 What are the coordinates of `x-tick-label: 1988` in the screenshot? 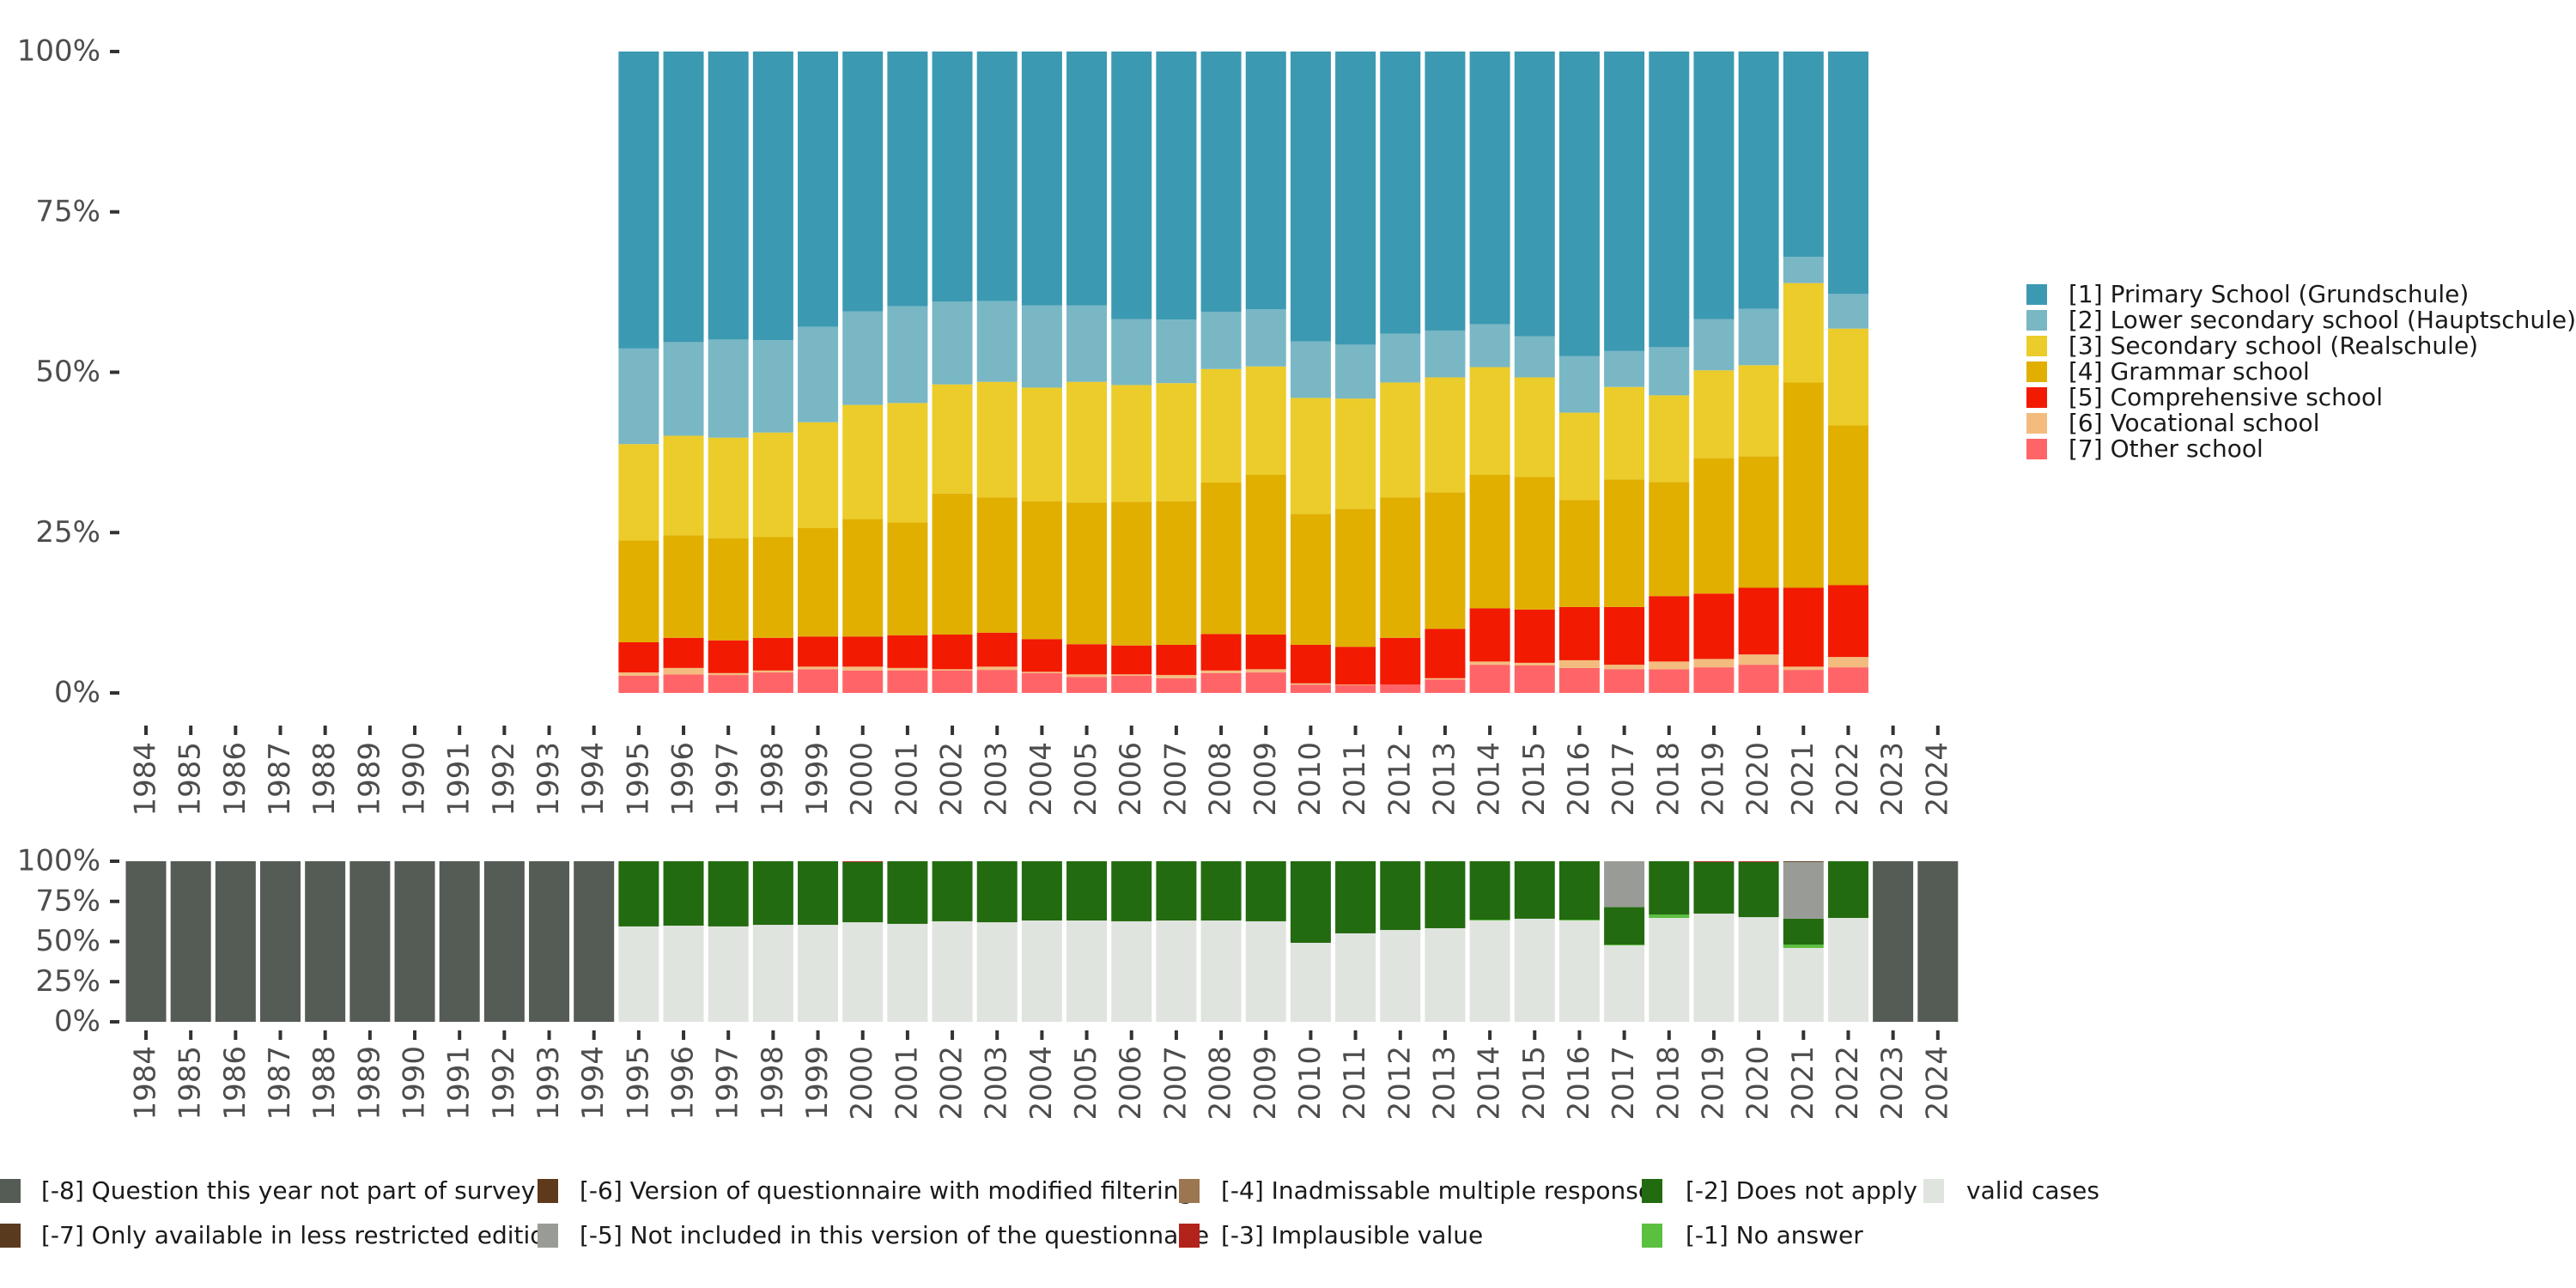 It's located at (324, 779).